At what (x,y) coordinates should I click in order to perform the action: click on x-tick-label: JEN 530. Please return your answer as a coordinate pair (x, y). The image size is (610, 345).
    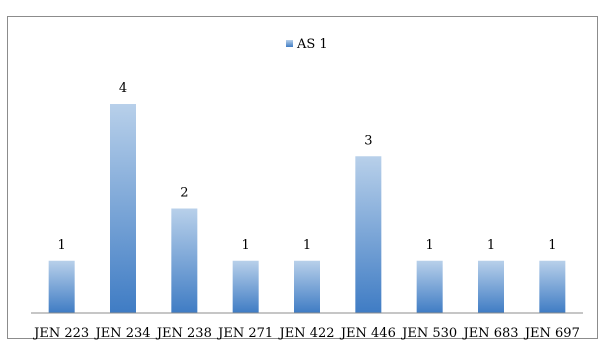
    Looking at the image, I should click on (428, 333).